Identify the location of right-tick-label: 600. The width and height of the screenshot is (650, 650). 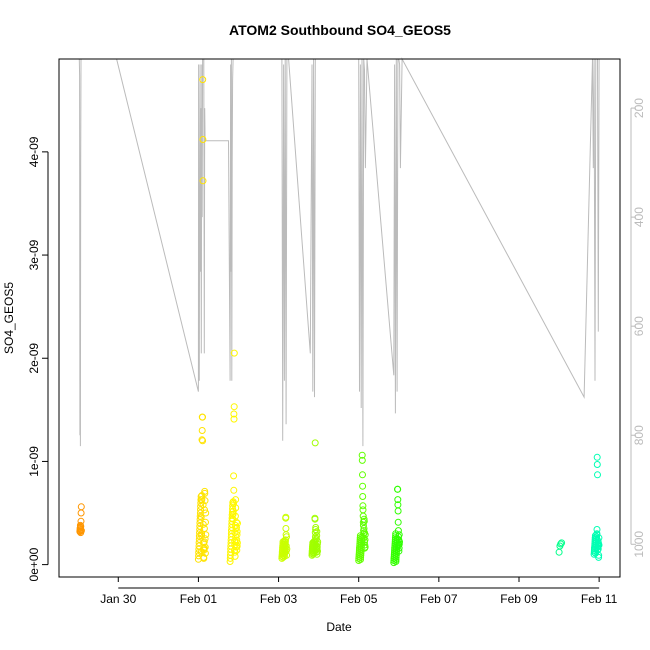
(639, 326).